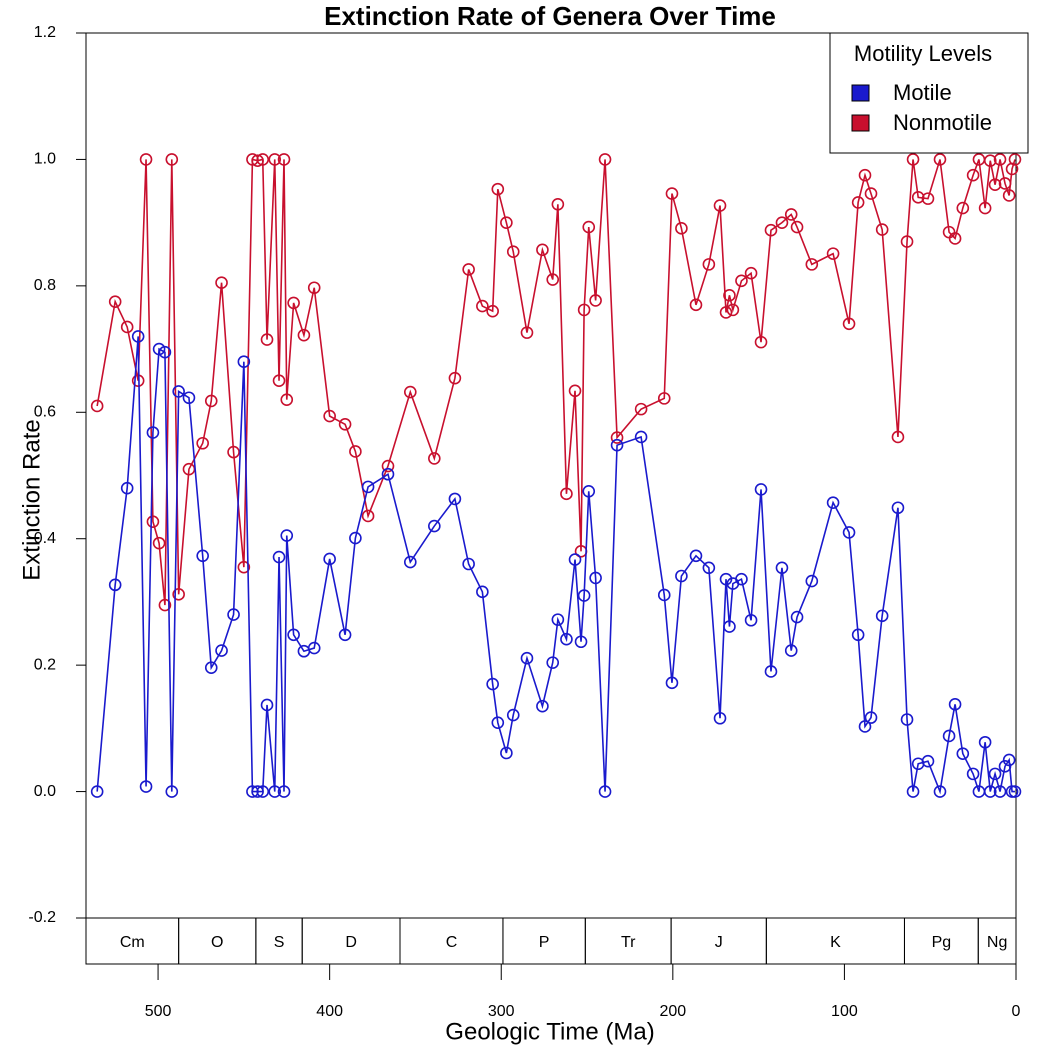 The image size is (1050, 1050). I want to click on x-tick-label: 100, so click(844, 1011).